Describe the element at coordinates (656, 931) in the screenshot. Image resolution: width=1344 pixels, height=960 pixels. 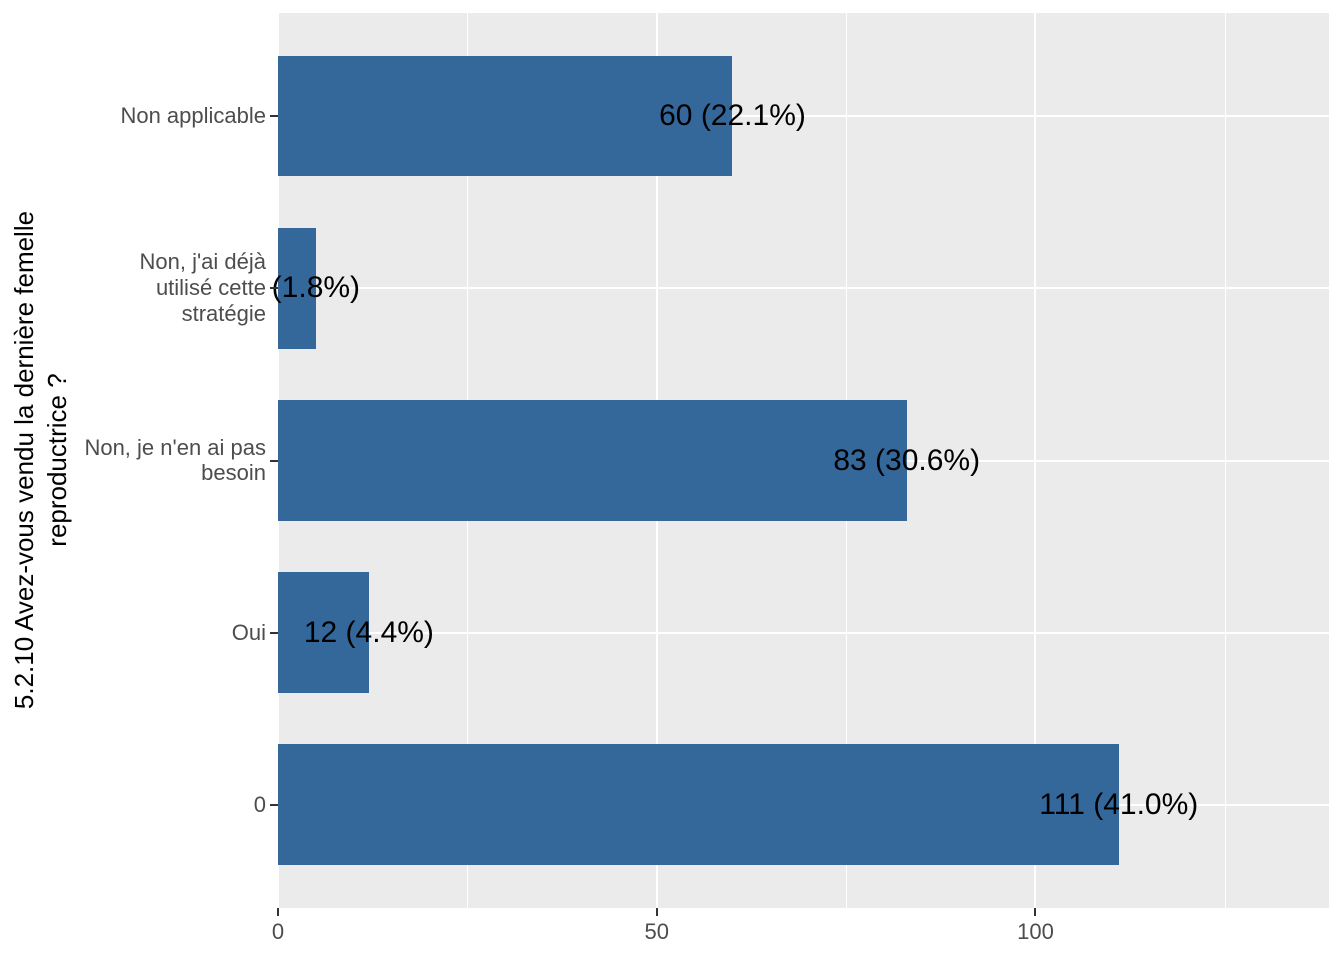
I see `x-axis-tick-label: 50` at that location.